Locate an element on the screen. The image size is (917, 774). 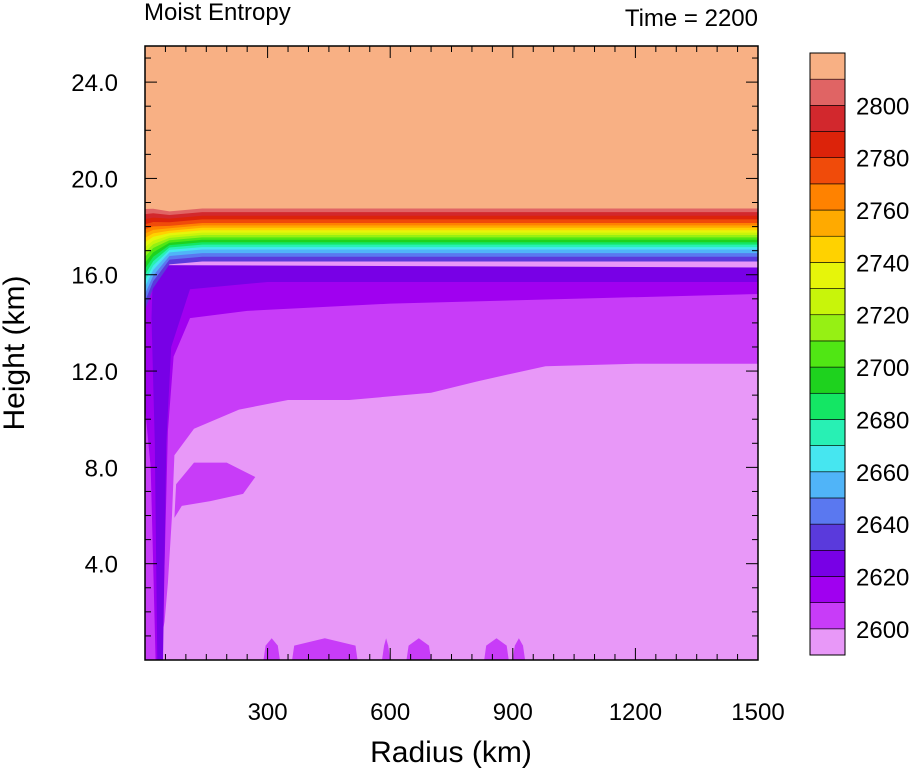
colorbar is located at coordinates (827, 354).